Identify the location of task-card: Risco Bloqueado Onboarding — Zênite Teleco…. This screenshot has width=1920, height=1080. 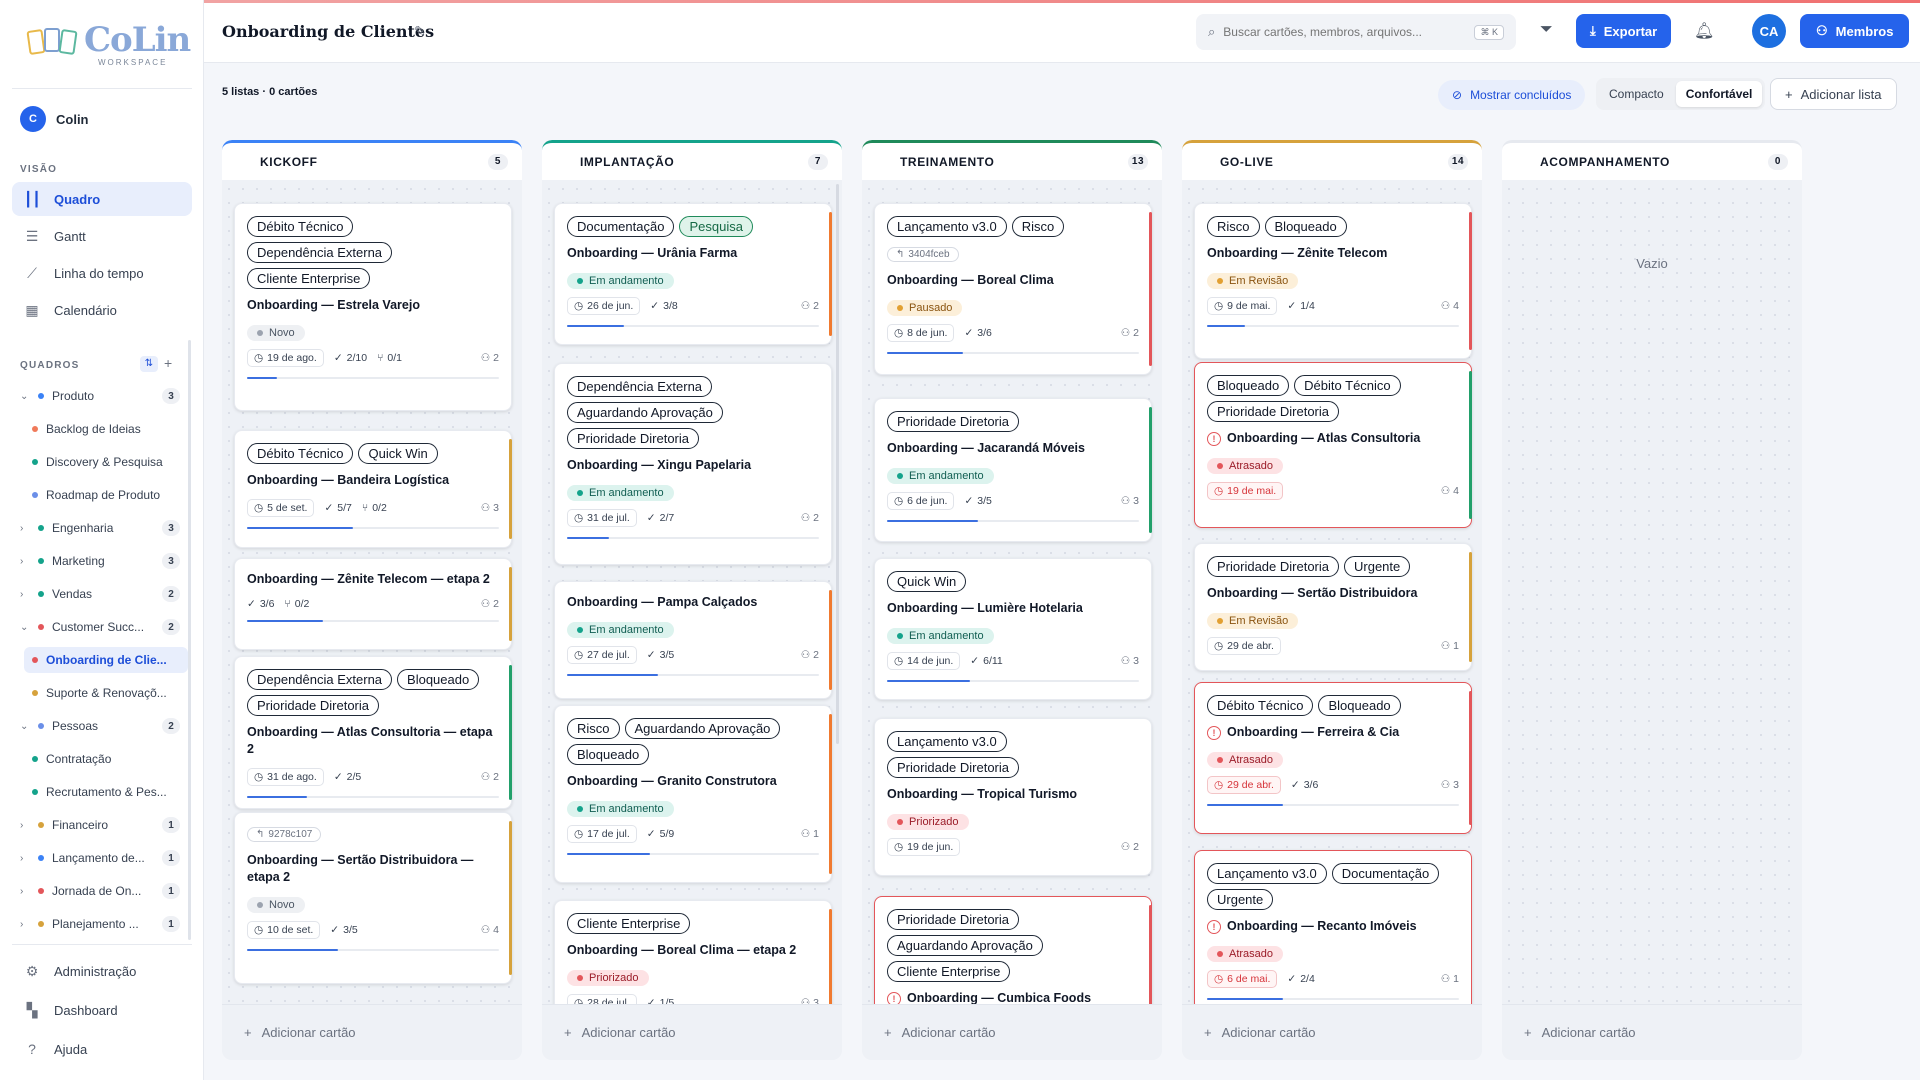
(1333, 281).